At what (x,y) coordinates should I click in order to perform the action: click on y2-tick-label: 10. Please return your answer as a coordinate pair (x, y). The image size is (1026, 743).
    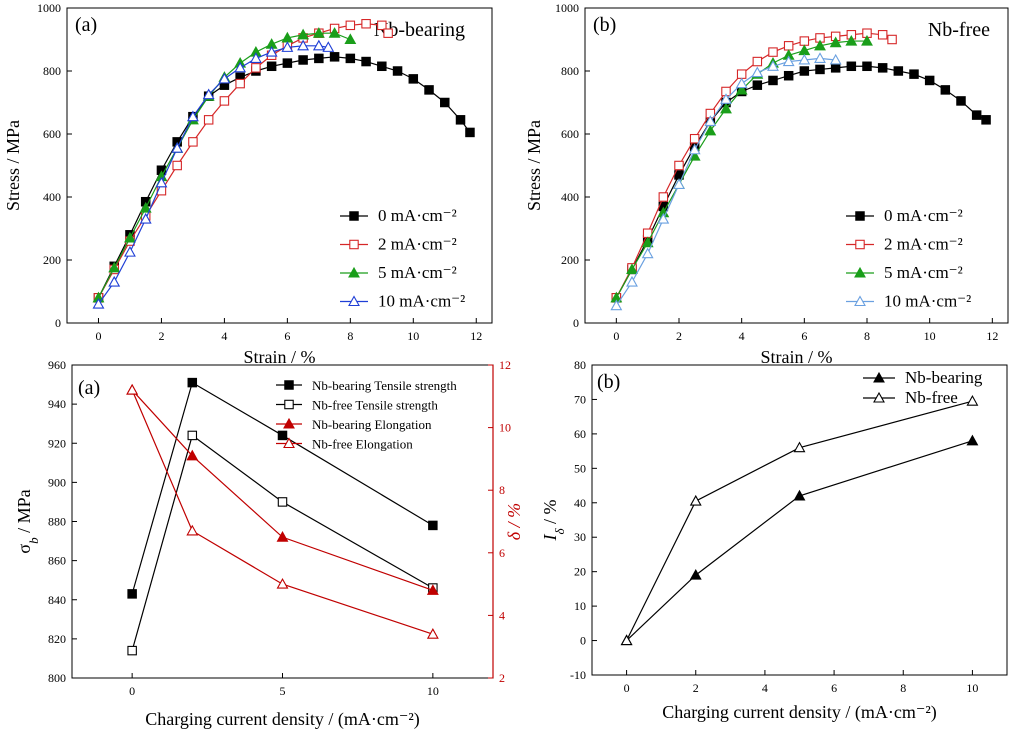
    Looking at the image, I should click on (505, 428).